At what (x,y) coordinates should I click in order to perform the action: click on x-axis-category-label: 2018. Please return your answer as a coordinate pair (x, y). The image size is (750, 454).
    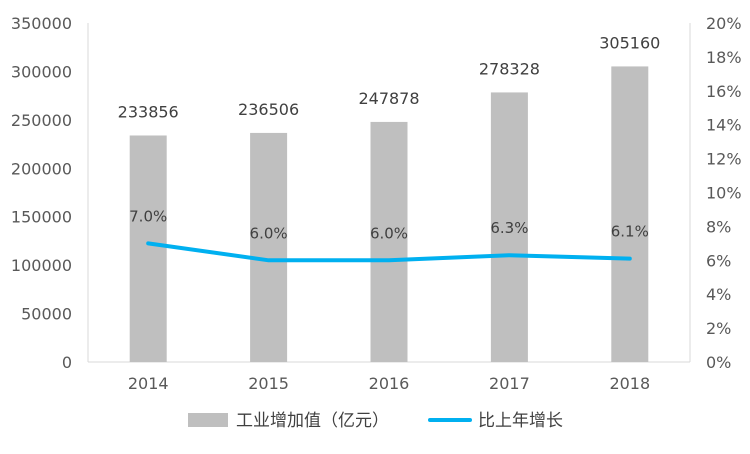
    Looking at the image, I should click on (629, 383).